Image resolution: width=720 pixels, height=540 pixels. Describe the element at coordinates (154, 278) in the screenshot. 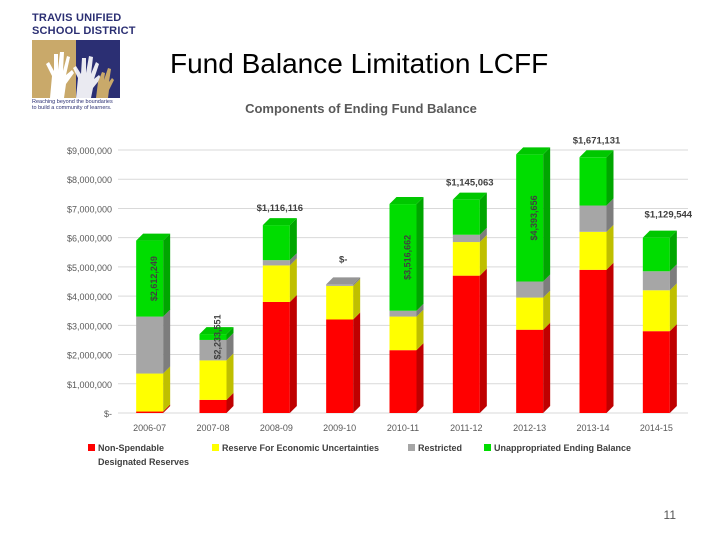

I see `bar-data-label: $2,612,249` at that location.